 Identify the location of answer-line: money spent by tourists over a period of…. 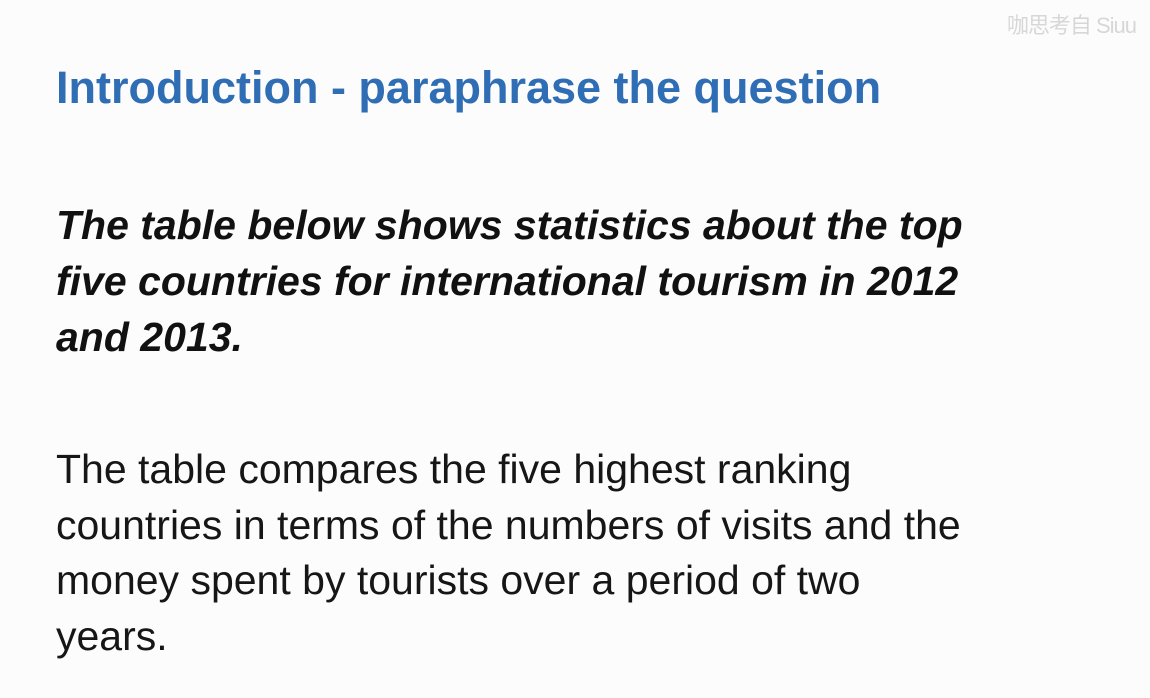
(458, 580).